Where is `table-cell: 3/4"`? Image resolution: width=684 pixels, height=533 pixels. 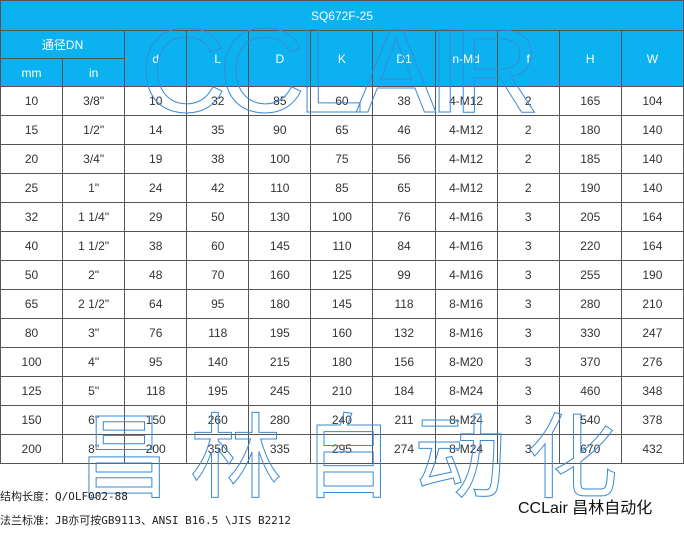 table-cell: 3/4" is located at coordinates (94, 159).